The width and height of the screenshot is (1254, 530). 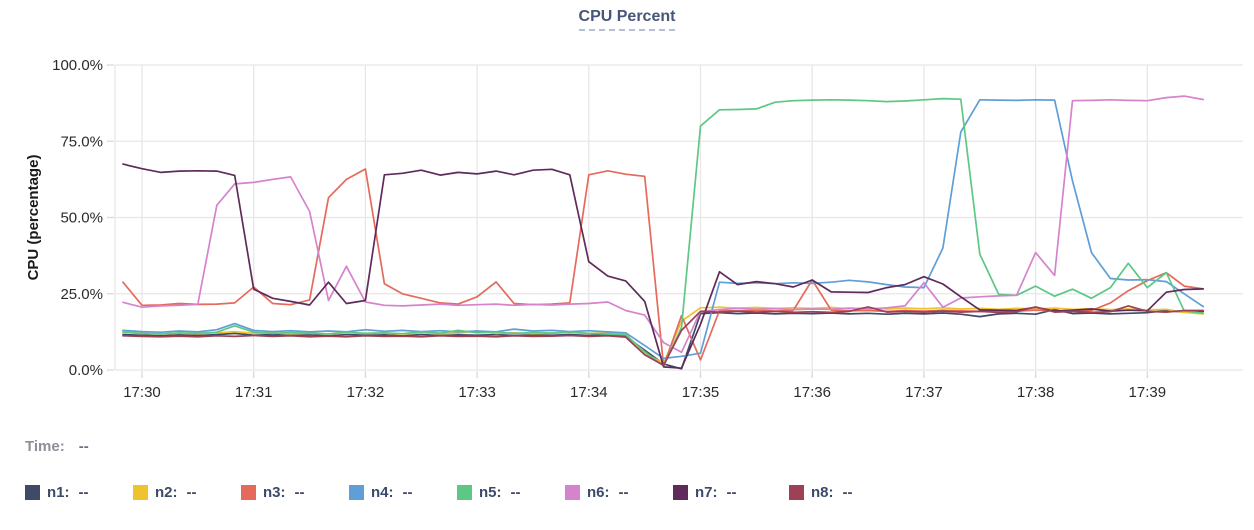 I want to click on legend-swatch-n3, so click(x=248, y=492).